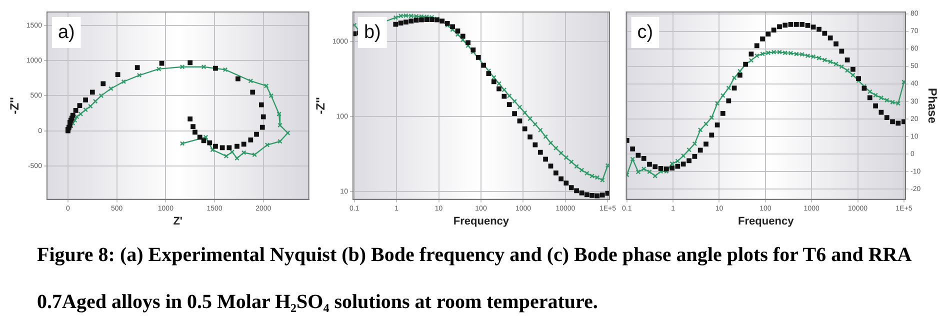  I want to click on y2-axis-title: Phase, so click(932, 106).